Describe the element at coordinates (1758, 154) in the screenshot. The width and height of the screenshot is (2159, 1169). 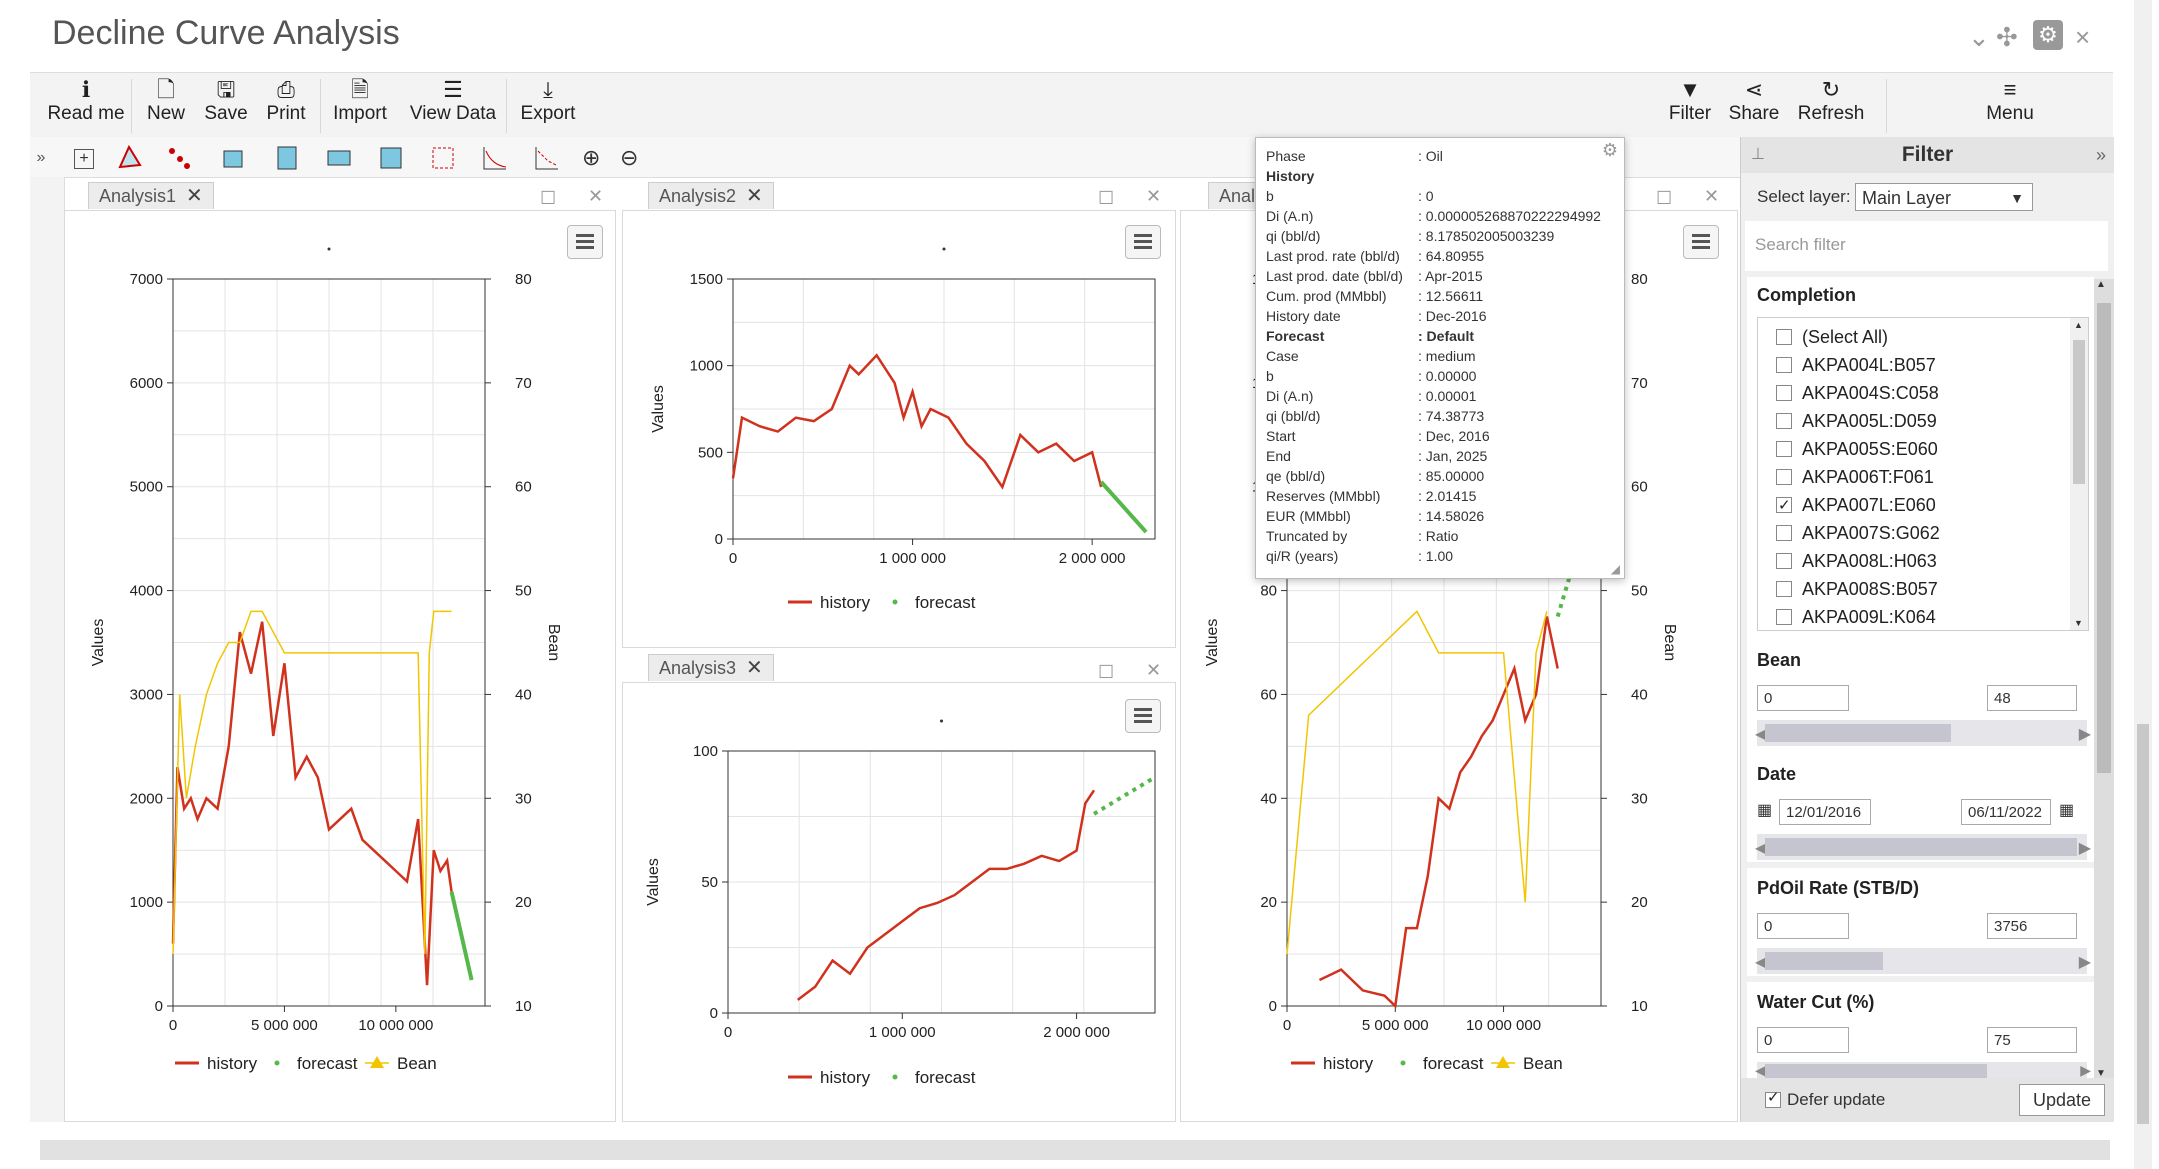
I see `pin-icon: ⊥` at that location.